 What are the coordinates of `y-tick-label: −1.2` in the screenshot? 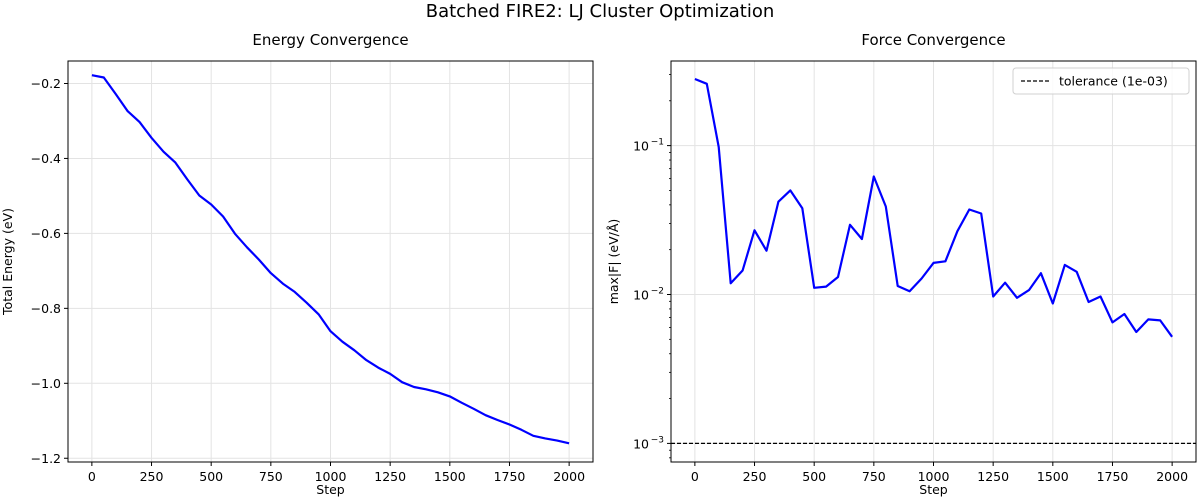 It's located at (46, 458).